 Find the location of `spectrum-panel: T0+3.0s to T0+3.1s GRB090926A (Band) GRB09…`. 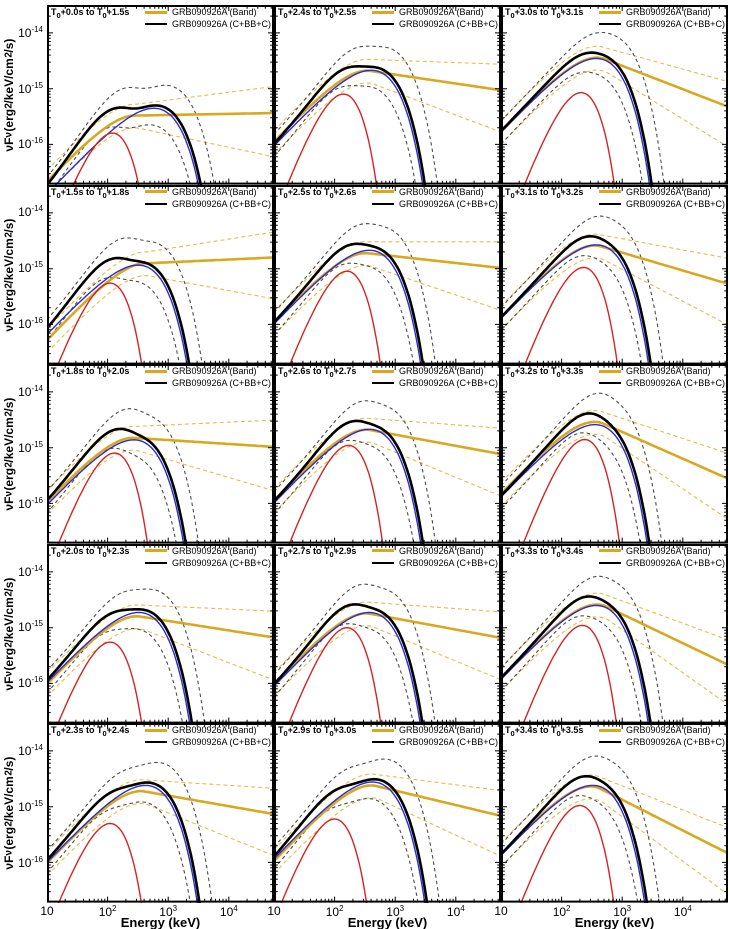

spectrum-panel: T0+3.0s to T0+3.1s GRB090926A (Band) GRB09… is located at coordinates (614, 95).